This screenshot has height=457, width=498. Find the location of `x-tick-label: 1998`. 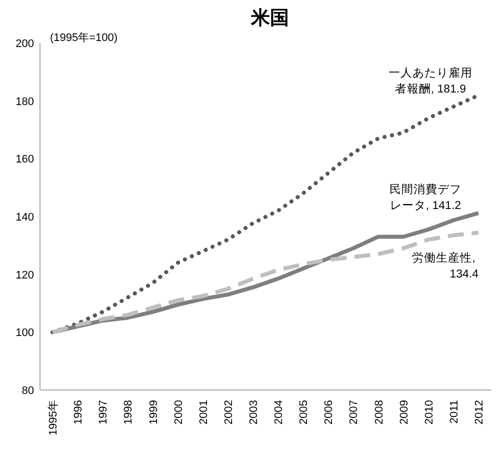

x-tick-label: 1998 is located at coordinates (128, 412).